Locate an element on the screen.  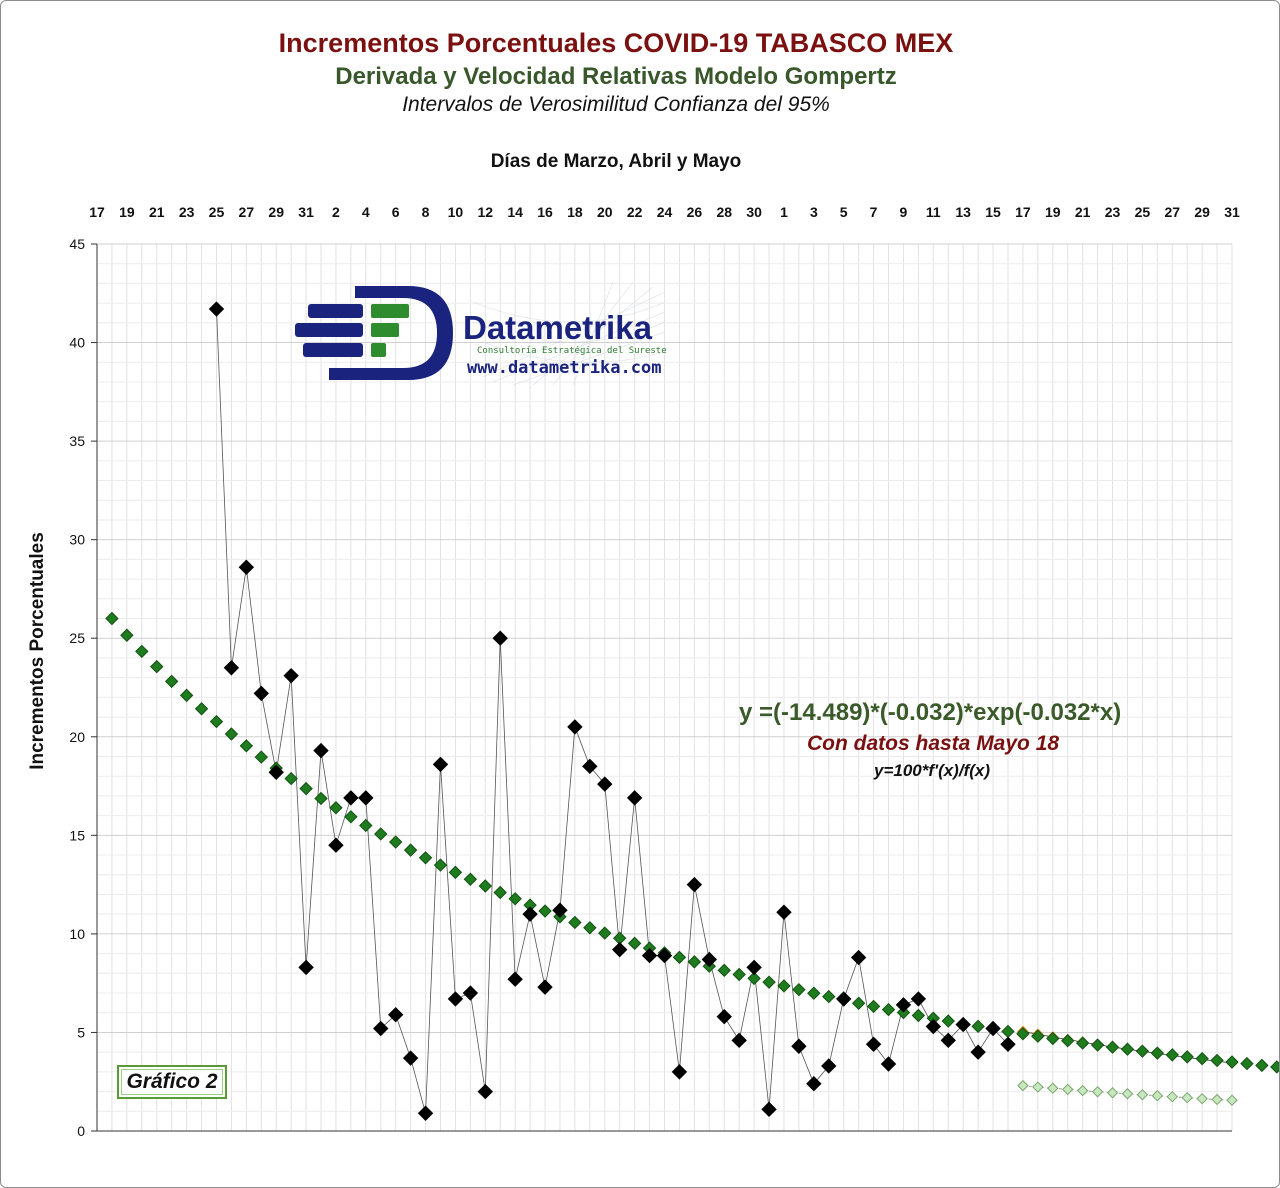
x-tick-label: 14 is located at coordinates (515, 212).